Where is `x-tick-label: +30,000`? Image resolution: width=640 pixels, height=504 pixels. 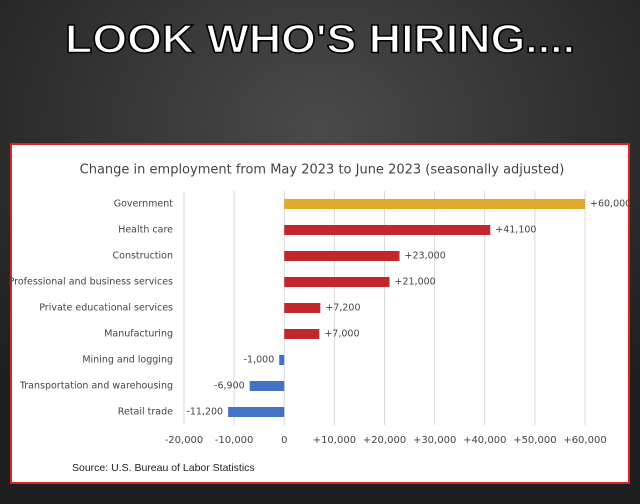
x-tick-label: +30,000 is located at coordinates (434, 440).